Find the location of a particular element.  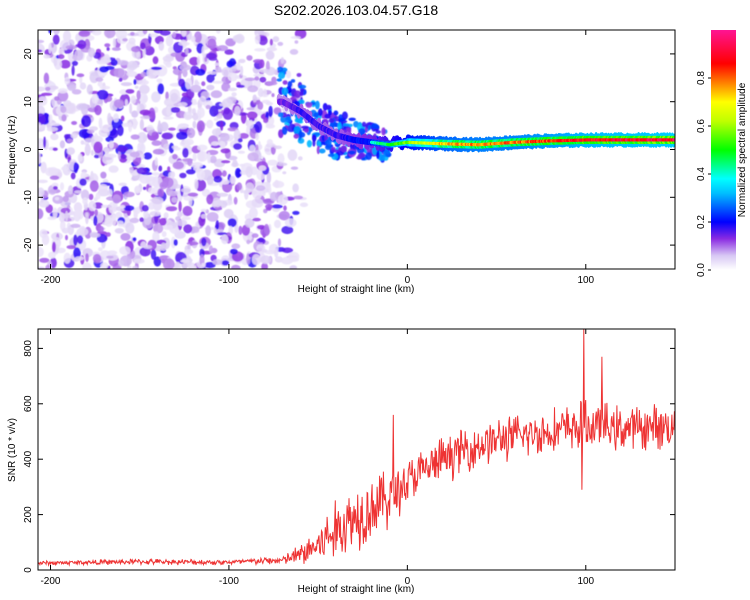

y-tick-label: -10 is located at coordinates (28, 197).